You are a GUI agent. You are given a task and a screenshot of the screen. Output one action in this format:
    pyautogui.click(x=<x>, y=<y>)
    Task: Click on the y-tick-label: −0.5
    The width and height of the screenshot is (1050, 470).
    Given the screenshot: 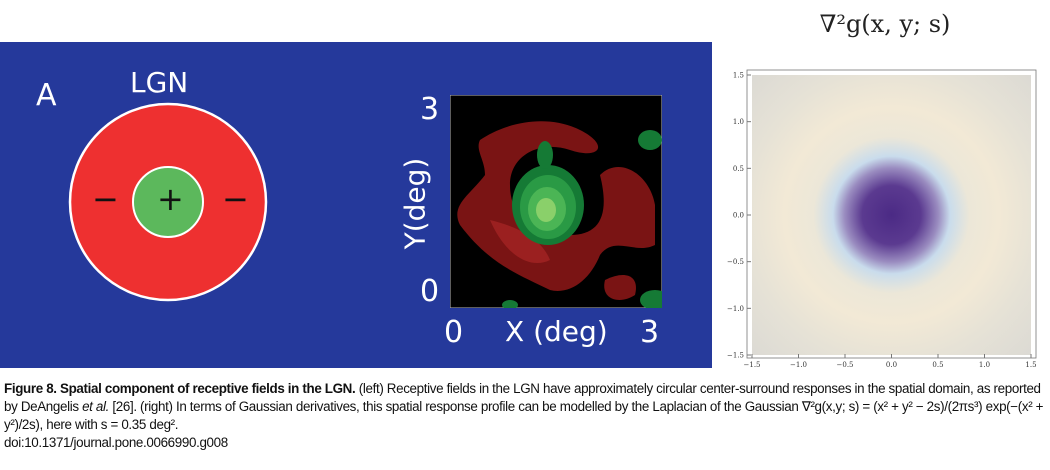 What is the action you would take?
    pyautogui.click(x=735, y=262)
    